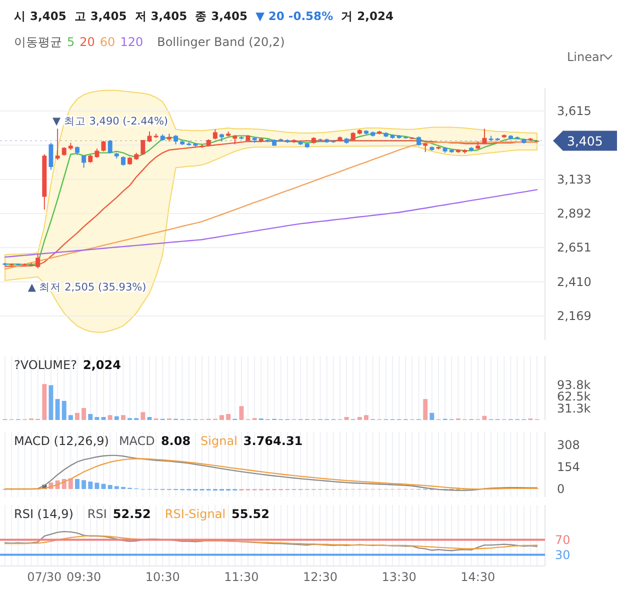  What do you see at coordinates (108, 42) in the screenshot?
I see `text: 60` at bounding box center [108, 42].